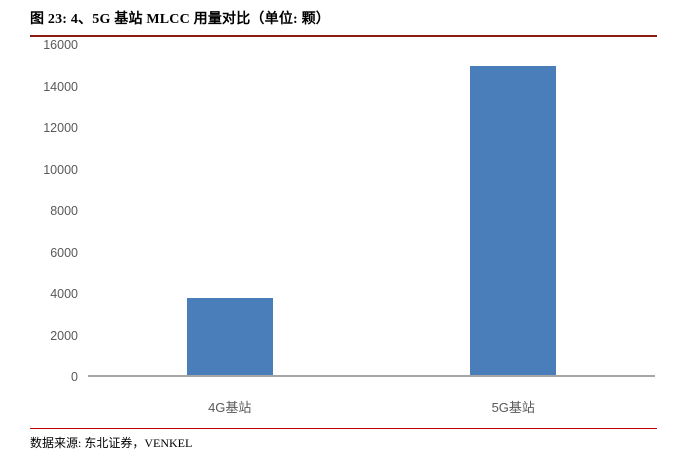 This screenshot has width=679, height=459. What do you see at coordinates (343, 440) in the screenshot?
I see `figure-footer: 数据来源: 东北证券，VENKEL` at bounding box center [343, 440].